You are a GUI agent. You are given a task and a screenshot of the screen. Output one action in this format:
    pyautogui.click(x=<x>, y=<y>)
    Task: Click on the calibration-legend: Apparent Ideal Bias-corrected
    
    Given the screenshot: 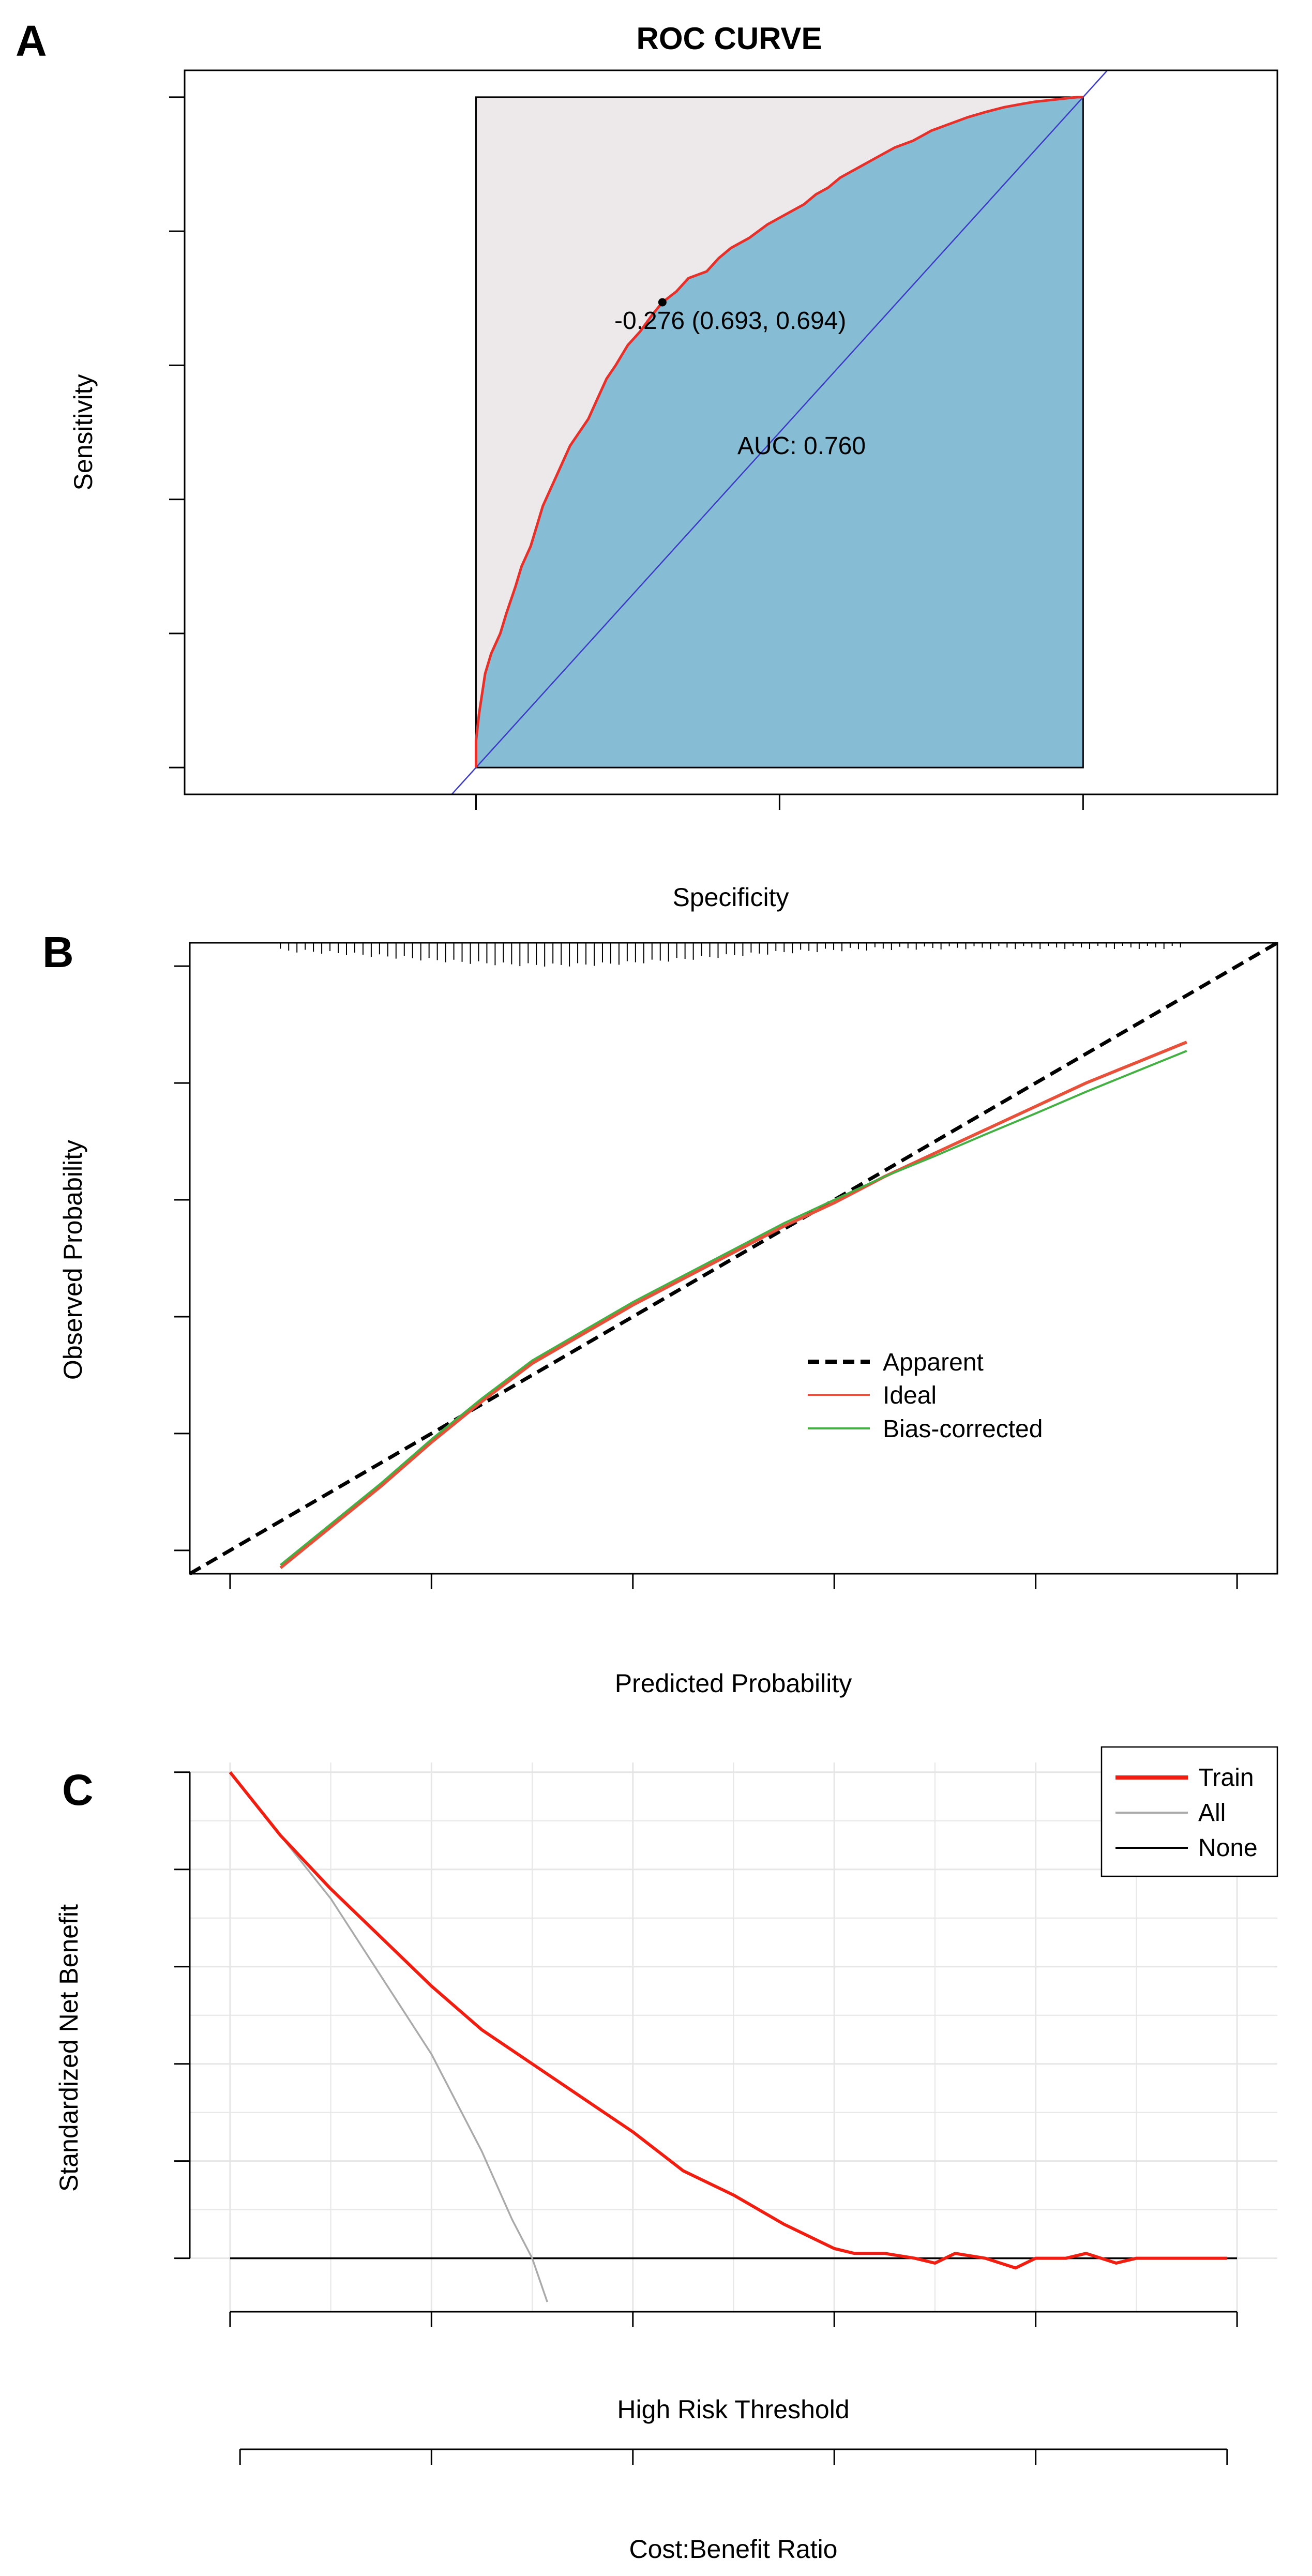 What is the action you would take?
    pyautogui.click(x=925, y=1396)
    